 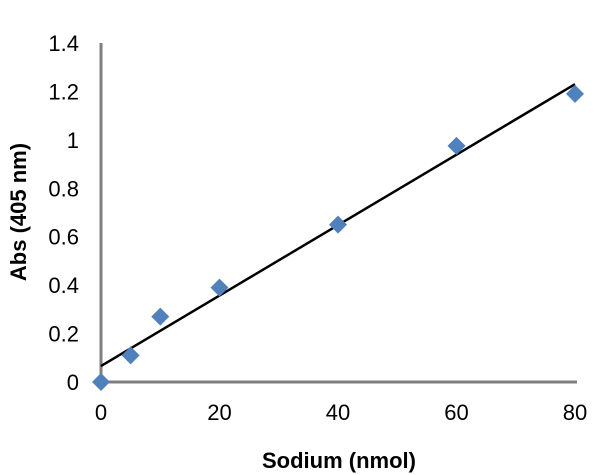 I want to click on x-axis-tick-labels: 0 20 40 60 80, so click(x=341, y=412).